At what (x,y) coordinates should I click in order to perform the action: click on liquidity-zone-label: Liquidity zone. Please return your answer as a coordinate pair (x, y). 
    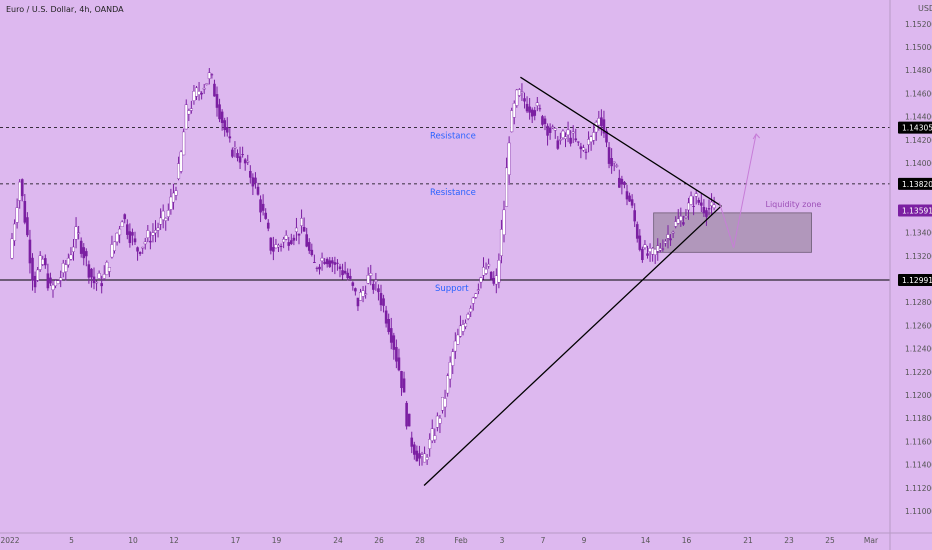
    Looking at the image, I should click on (794, 204).